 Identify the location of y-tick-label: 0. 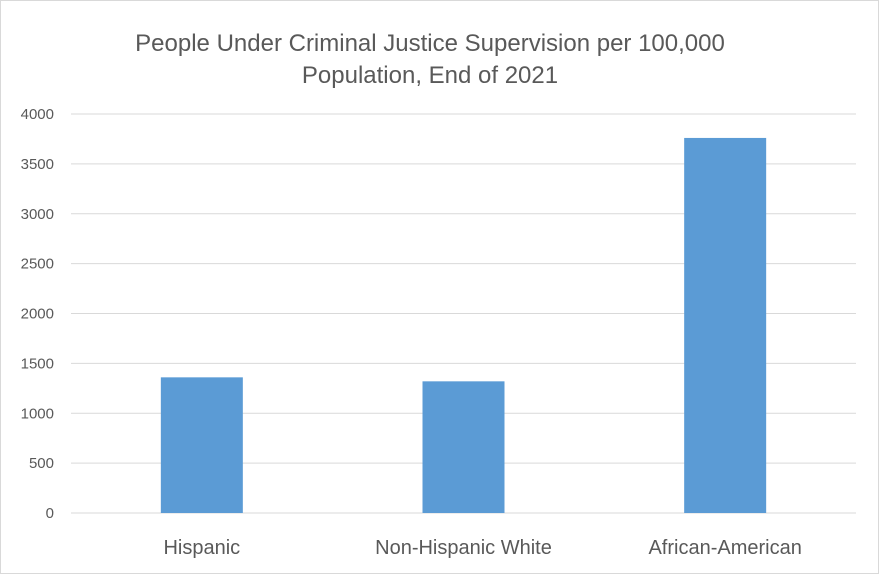
(50, 513).